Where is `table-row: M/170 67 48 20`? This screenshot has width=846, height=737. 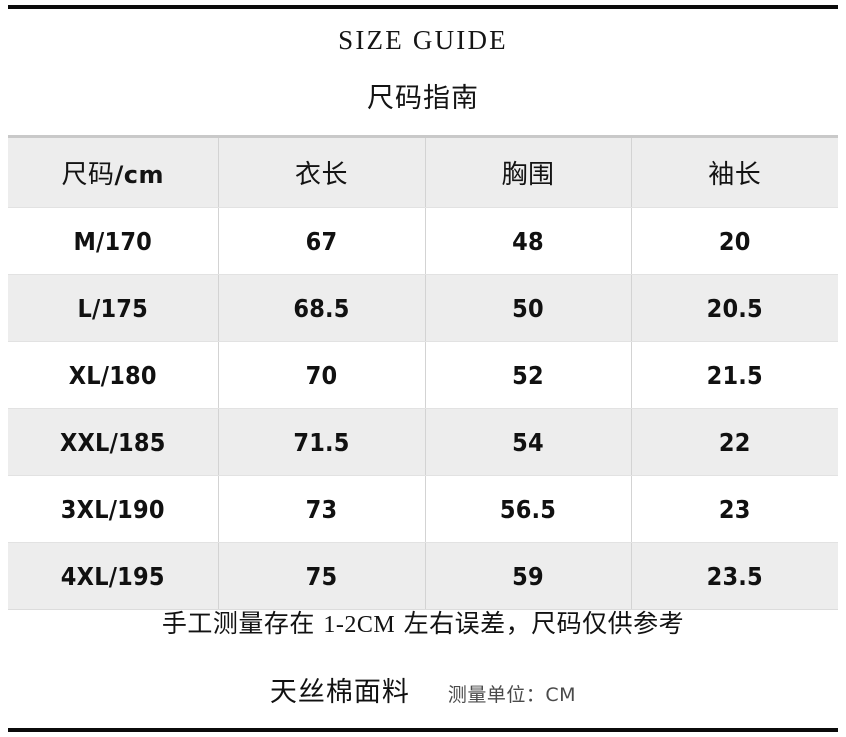 table-row: M/170 67 48 20 is located at coordinates (423, 241).